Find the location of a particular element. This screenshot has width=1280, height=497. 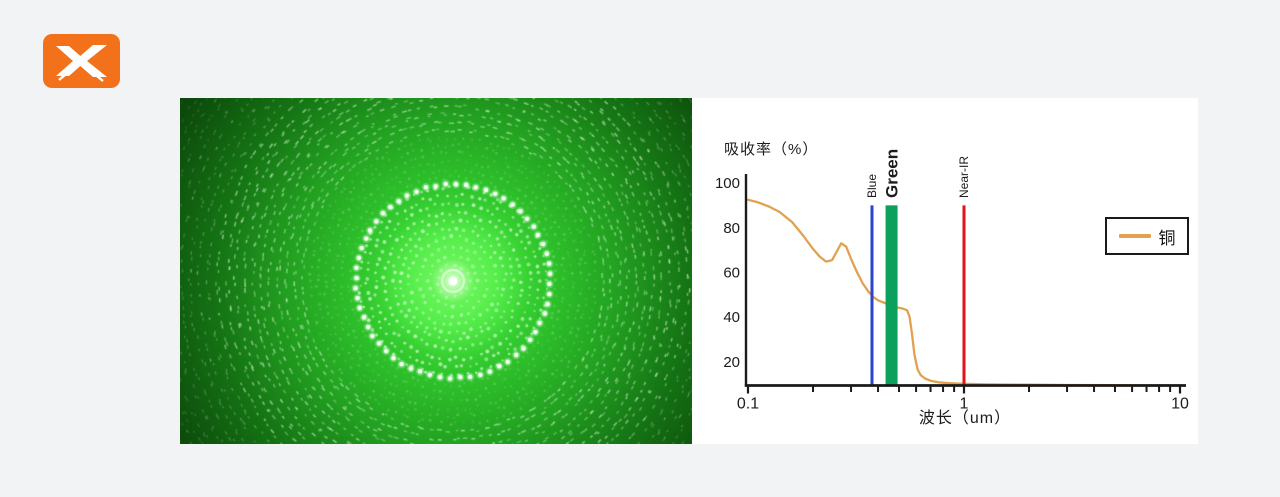

x-tick-label-0.1: 0.1 is located at coordinates (748, 404).